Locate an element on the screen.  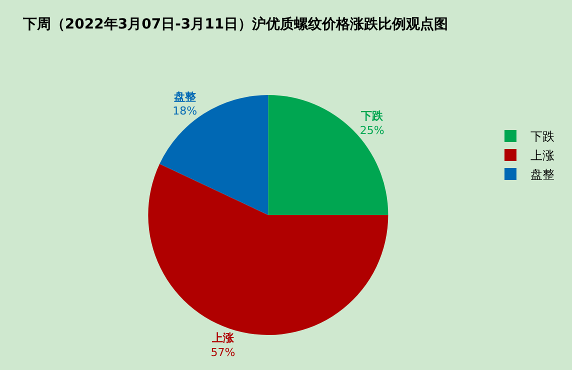
chart-title: 下周（2022年3月07日-3月11日）沪优质螺纹价格涨跌比例观点图 is located at coordinates (235, 23).